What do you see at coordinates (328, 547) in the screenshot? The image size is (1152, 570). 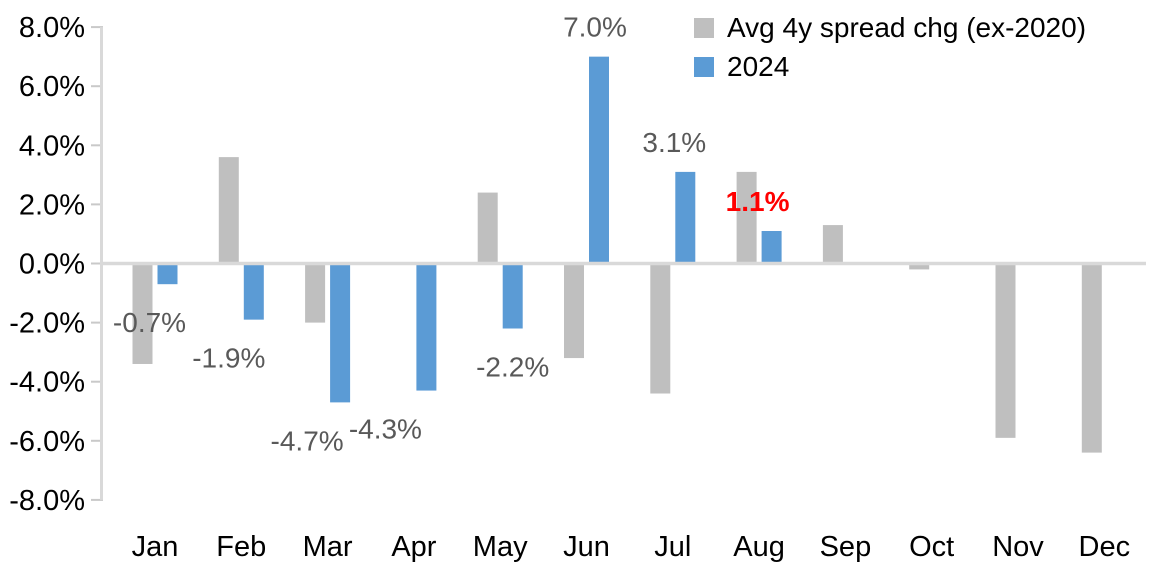 I see `x-axis-label-mar: Mar` at bounding box center [328, 547].